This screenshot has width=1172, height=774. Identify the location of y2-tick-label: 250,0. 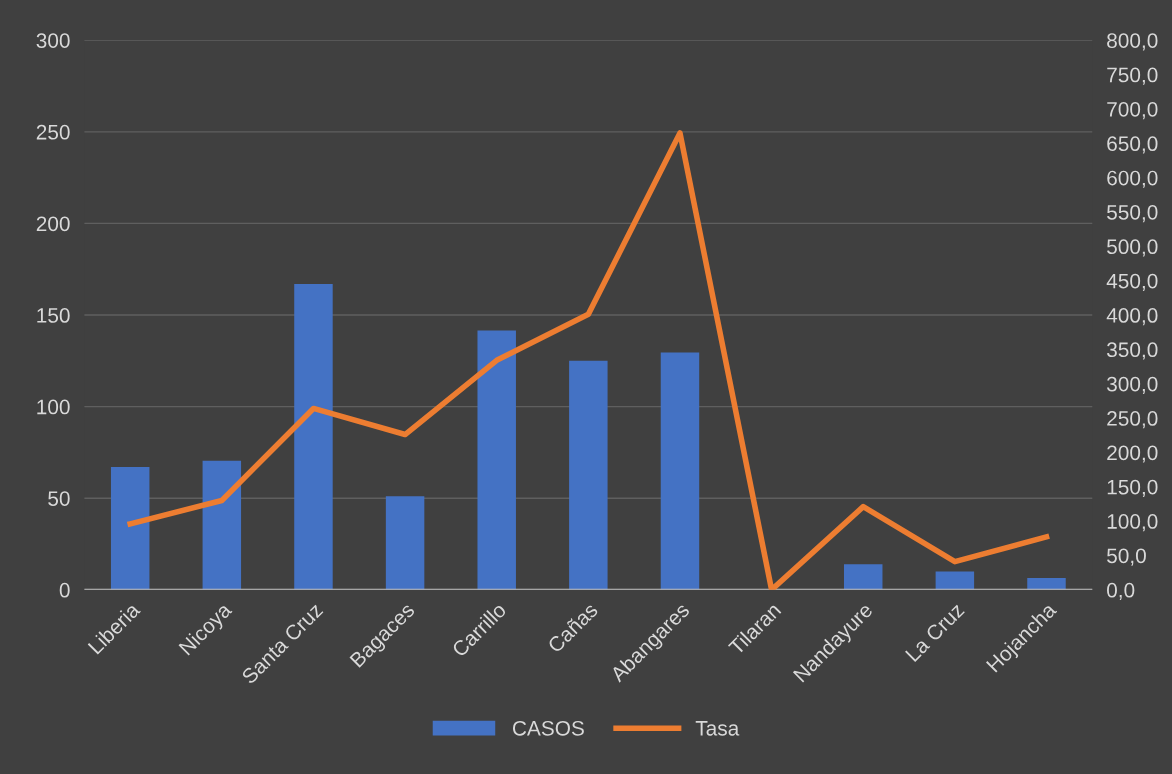
(1132, 420).